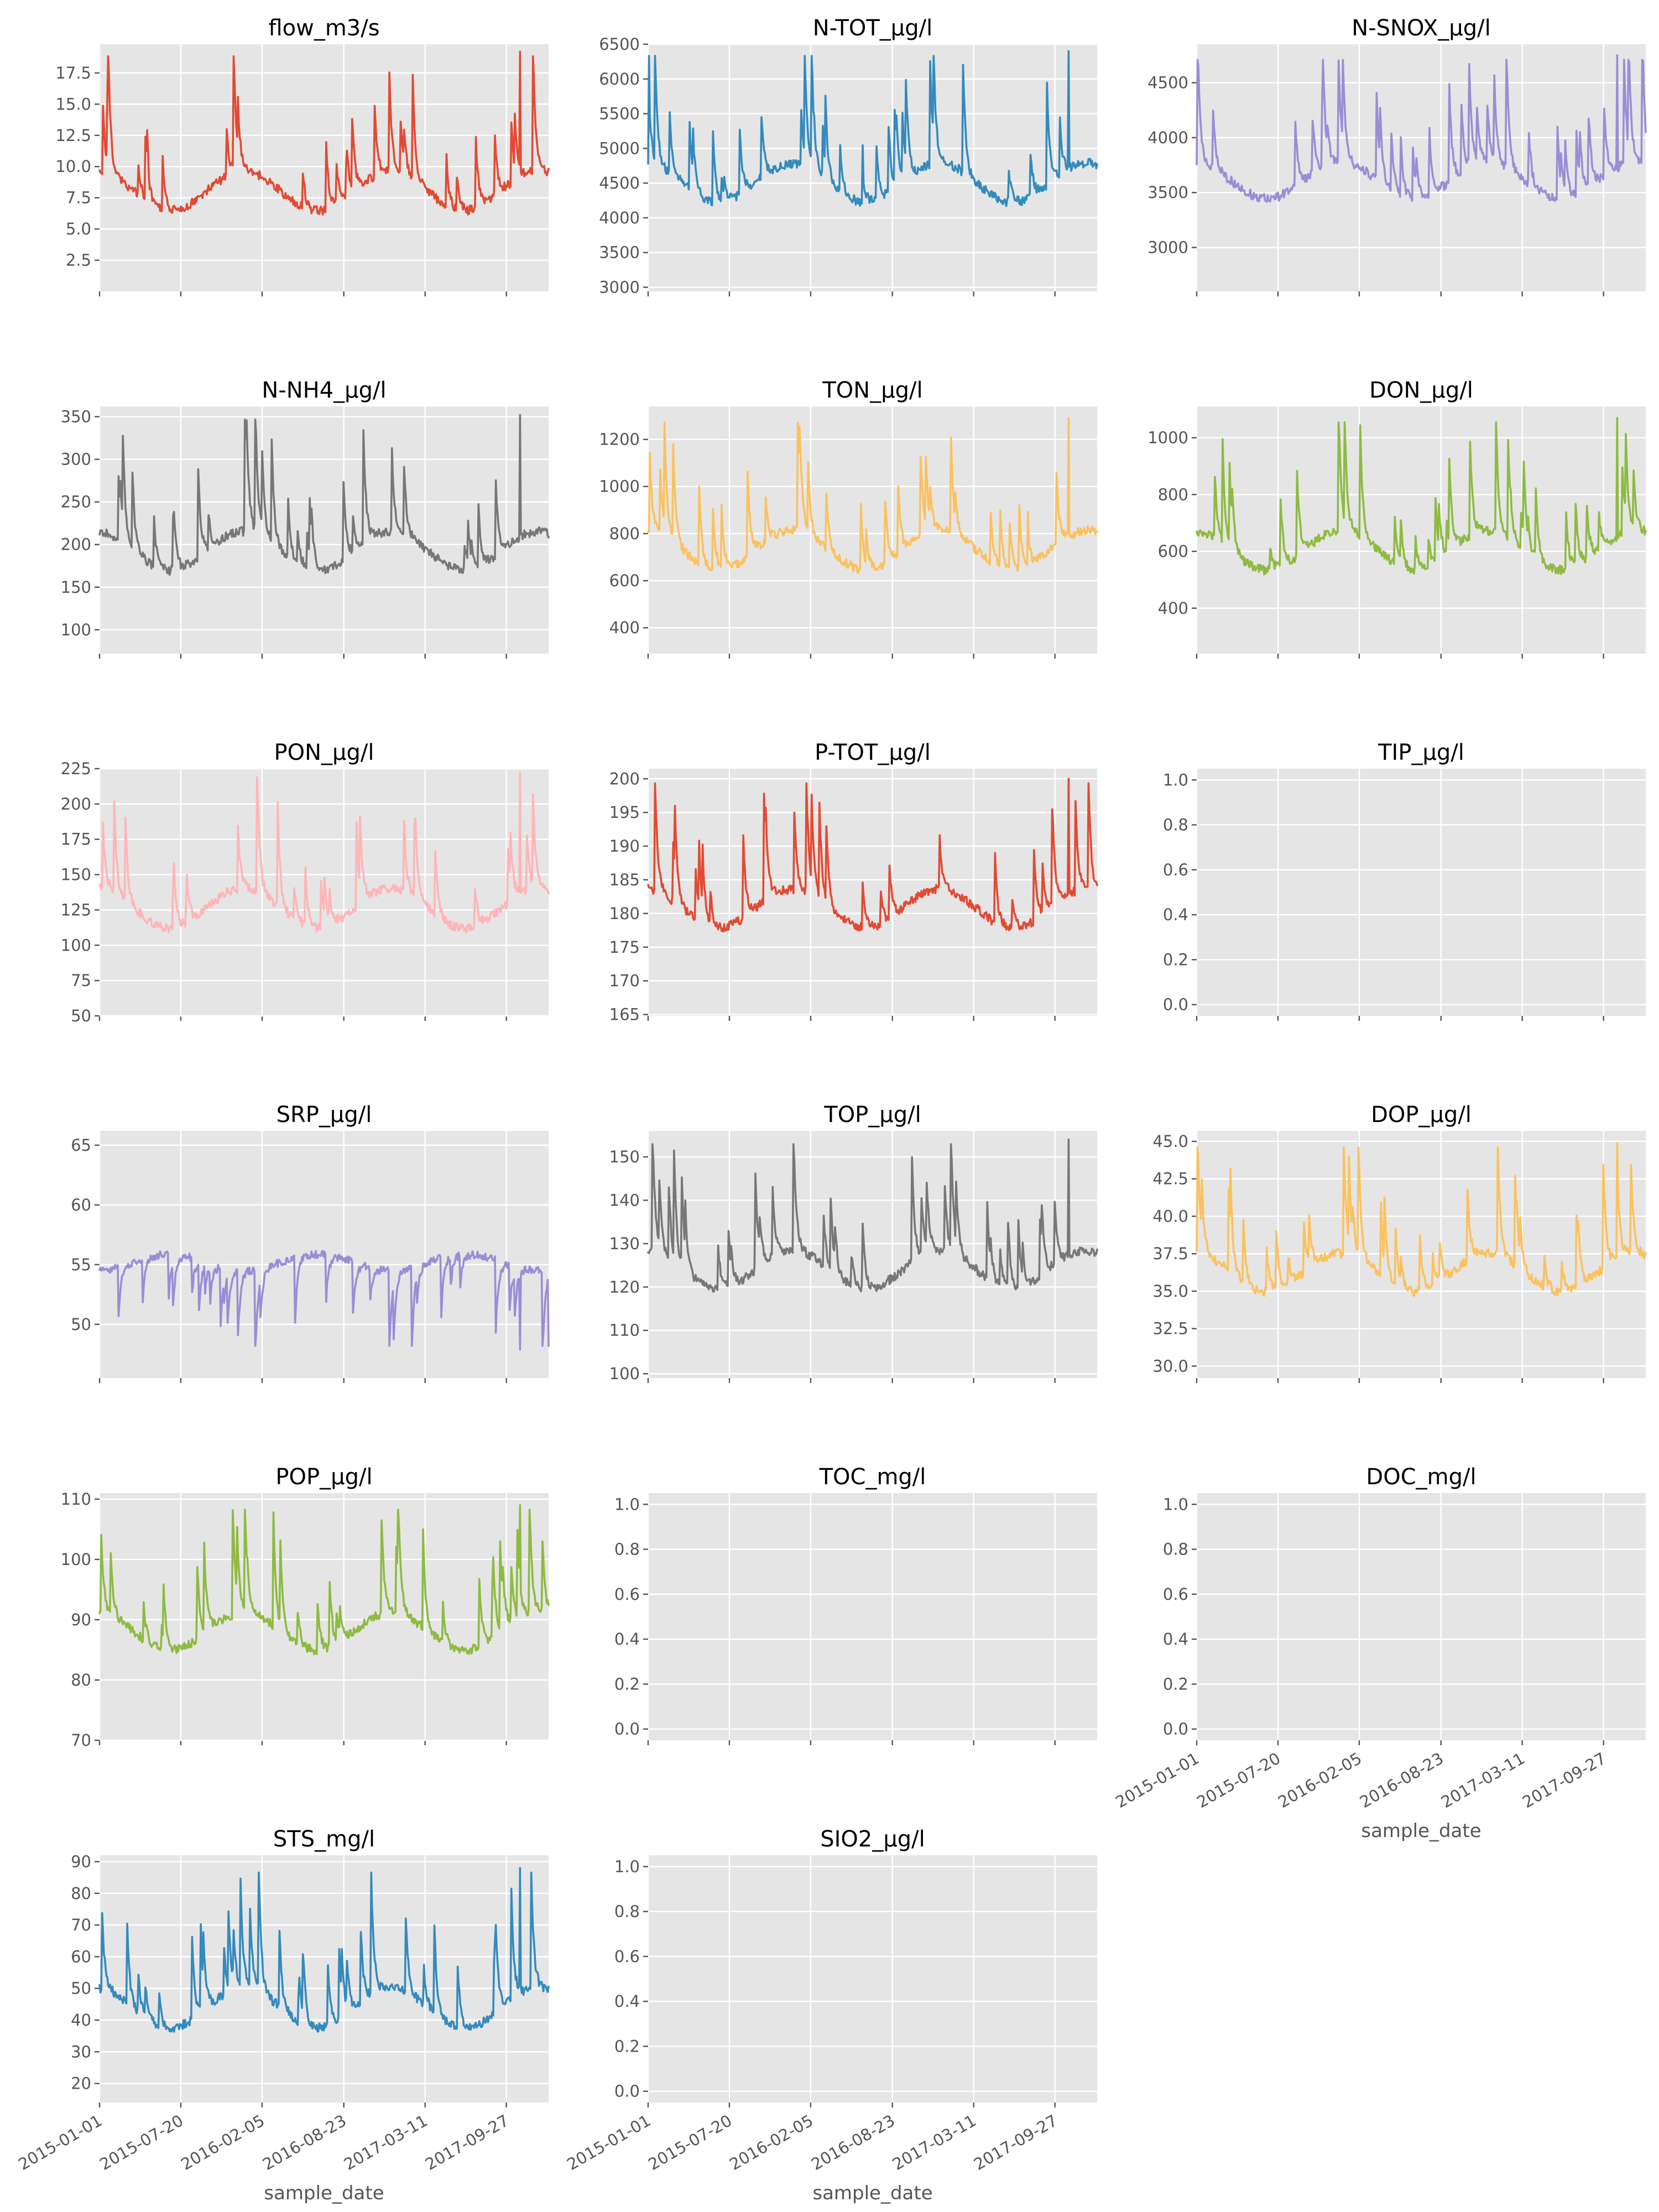 Image resolution: width=1659 pixels, height=2212 pixels. What do you see at coordinates (76, 769) in the screenshot?
I see `y-tick-label: 225` at bounding box center [76, 769].